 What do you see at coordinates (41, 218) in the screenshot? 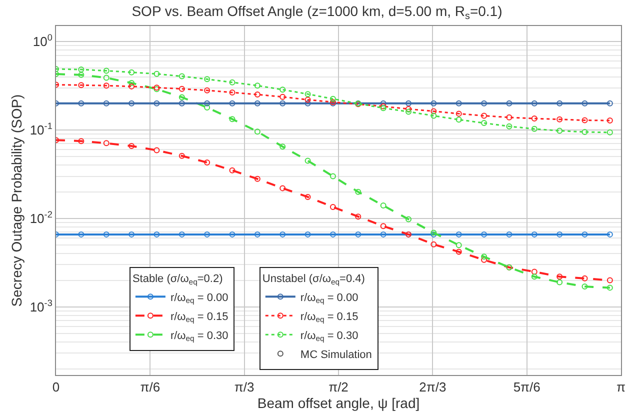
I see `y-tick-label: 10$^{-2}$` at bounding box center [41, 218].